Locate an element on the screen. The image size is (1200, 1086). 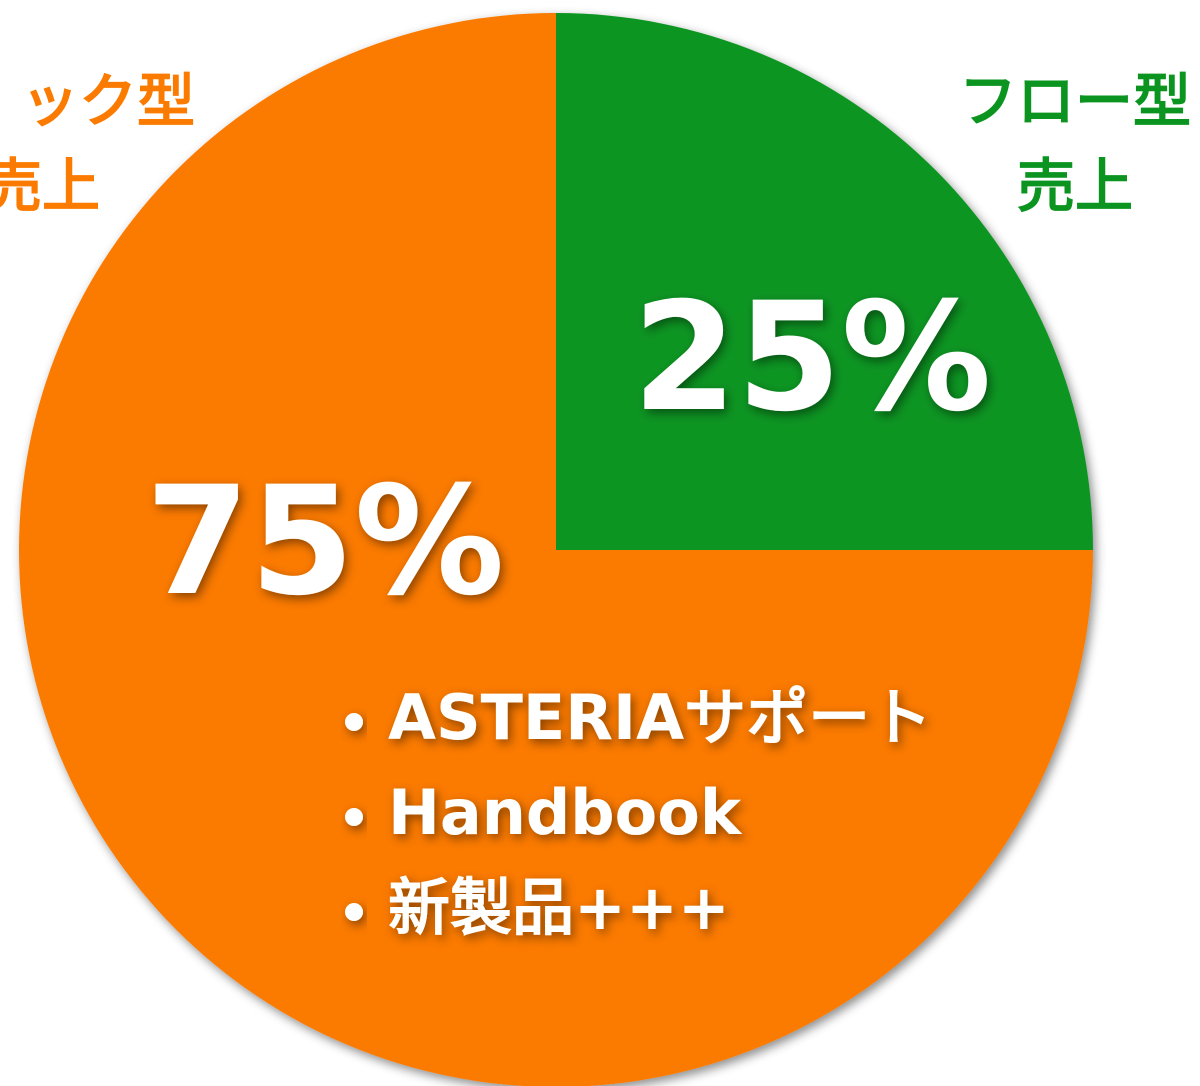
category-label: ック型 is located at coordinates (108, 101).